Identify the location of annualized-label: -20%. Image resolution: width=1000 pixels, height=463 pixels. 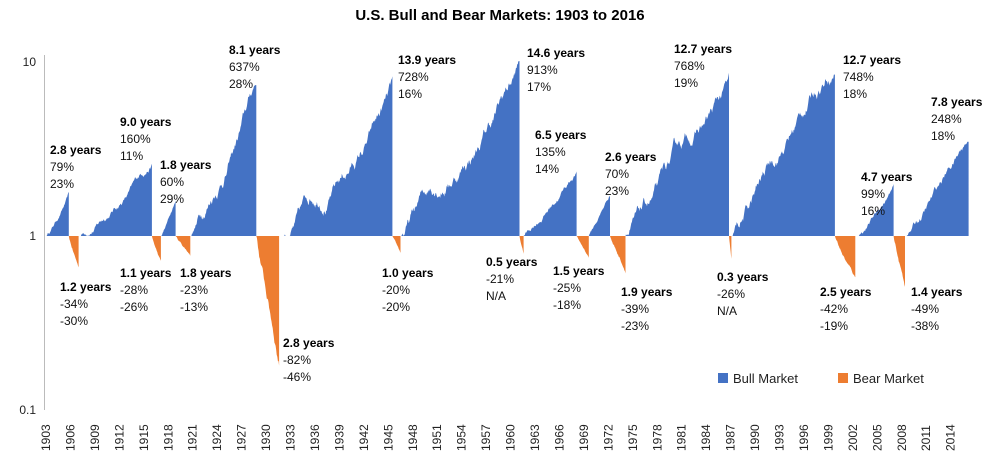
(396, 307).